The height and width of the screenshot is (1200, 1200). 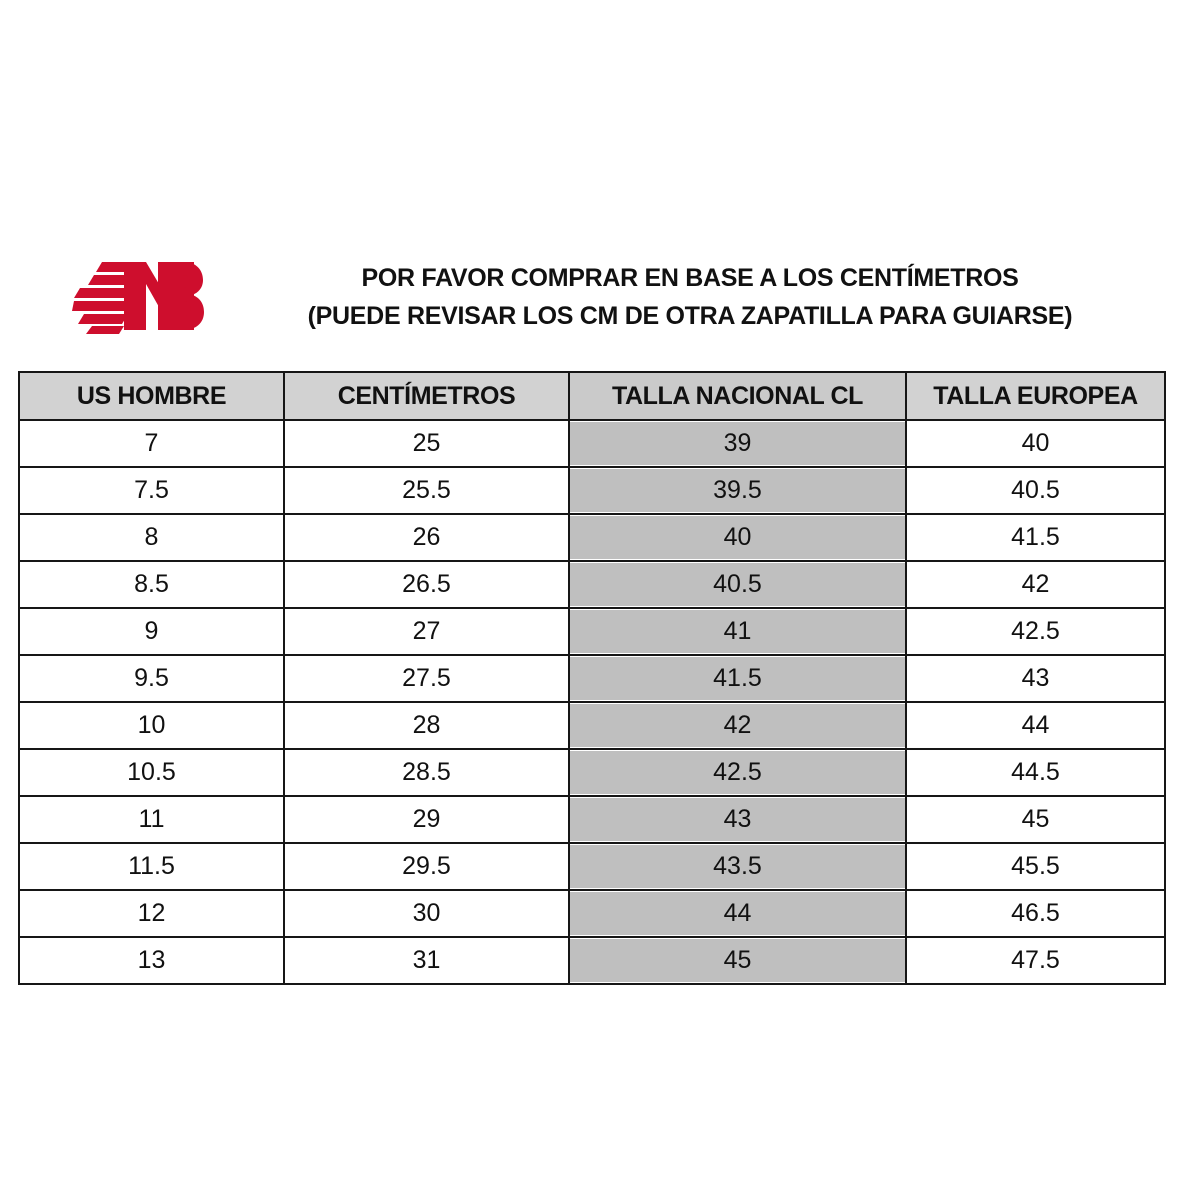 What do you see at coordinates (426, 725) in the screenshot?
I see `table-cell: 28` at bounding box center [426, 725].